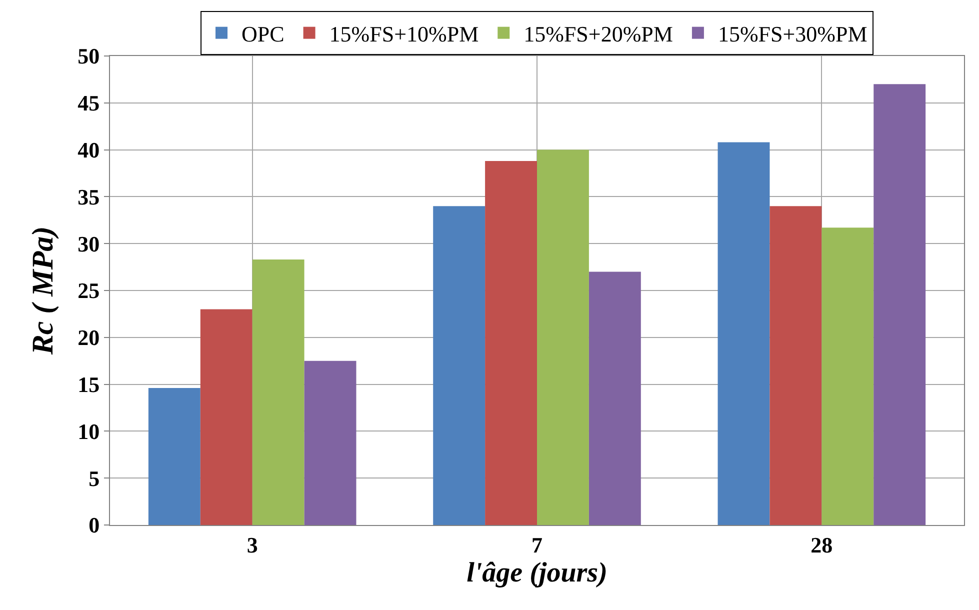 This screenshot has height=610, width=979. Describe the element at coordinates (537, 545) in the screenshot. I see `x-tick-label: 7` at that location.